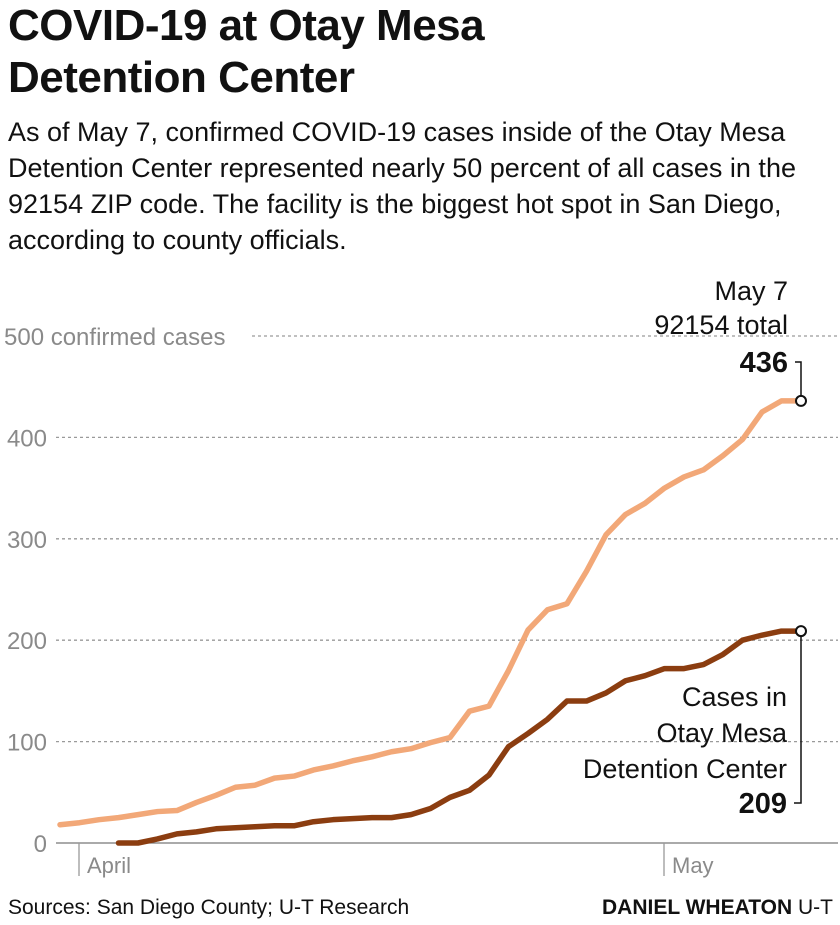  What do you see at coordinates (815, 907) in the screenshot?
I see `outlet-name: U-T` at bounding box center [815, 907].